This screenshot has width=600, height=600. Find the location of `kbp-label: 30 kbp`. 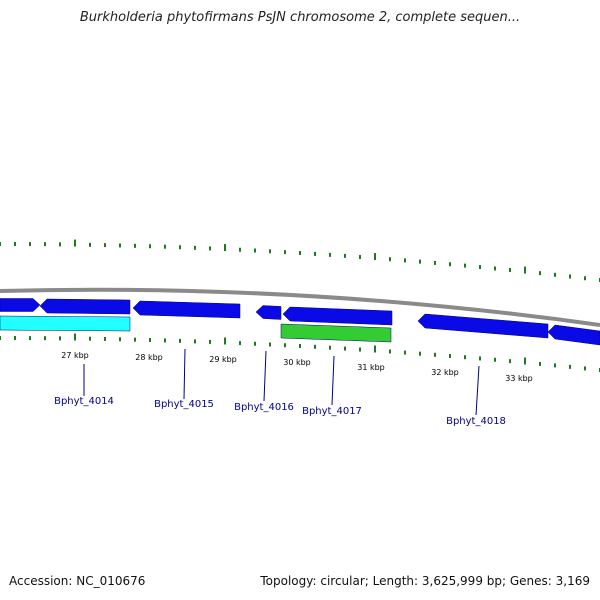

kbp-label: 30 kbp is located at coordinates (297, 362).